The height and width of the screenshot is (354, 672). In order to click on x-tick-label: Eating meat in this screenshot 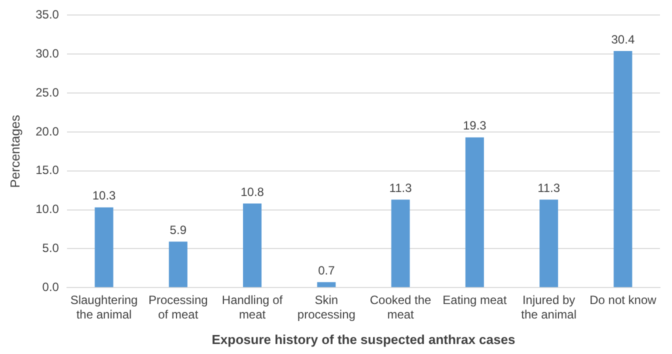, I will do `click(475, 300)`.